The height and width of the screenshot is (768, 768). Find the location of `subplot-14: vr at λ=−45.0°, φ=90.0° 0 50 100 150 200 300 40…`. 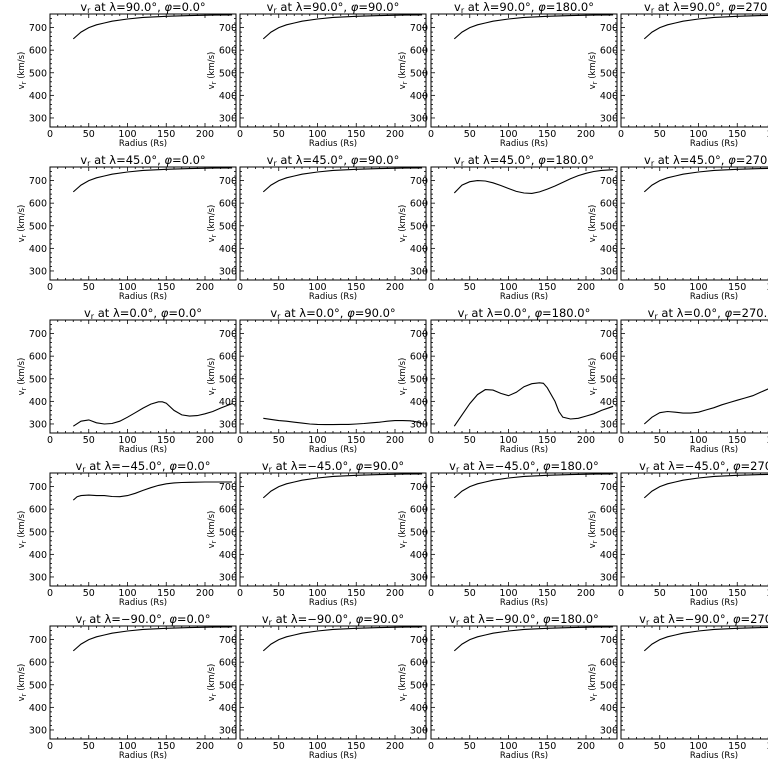

subplot-14: vr at λ=−45.0°, φ=90.0° 0 50 100 150 200 300 40… is located at coordinates (317, 533).